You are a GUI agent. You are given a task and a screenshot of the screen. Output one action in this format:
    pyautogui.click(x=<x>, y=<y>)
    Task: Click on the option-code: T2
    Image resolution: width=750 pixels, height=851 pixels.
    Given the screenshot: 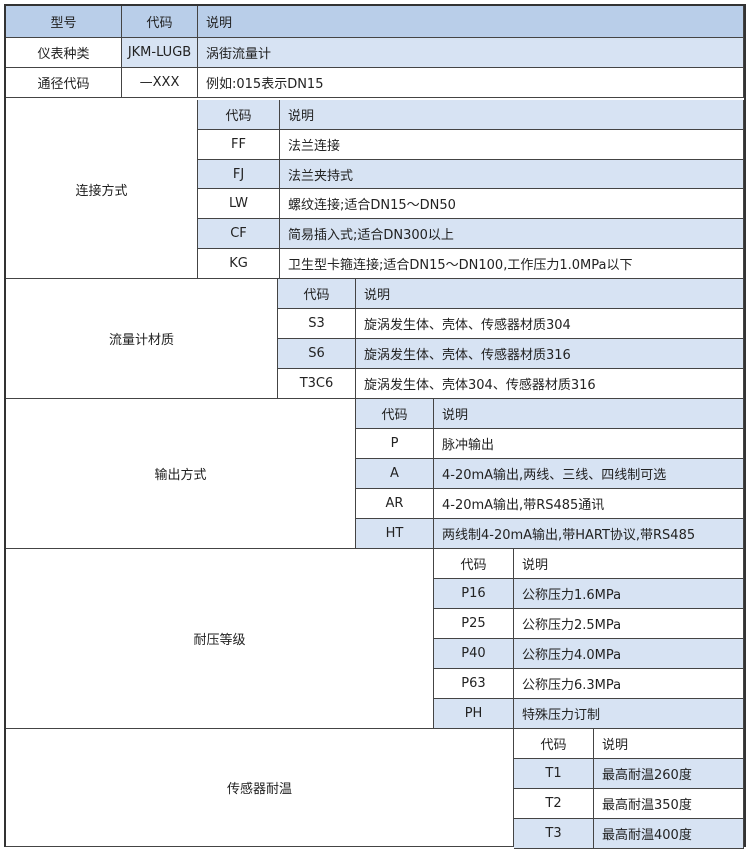 What is the action you would take?
    pyautogui.click(x=554, y=804)
    